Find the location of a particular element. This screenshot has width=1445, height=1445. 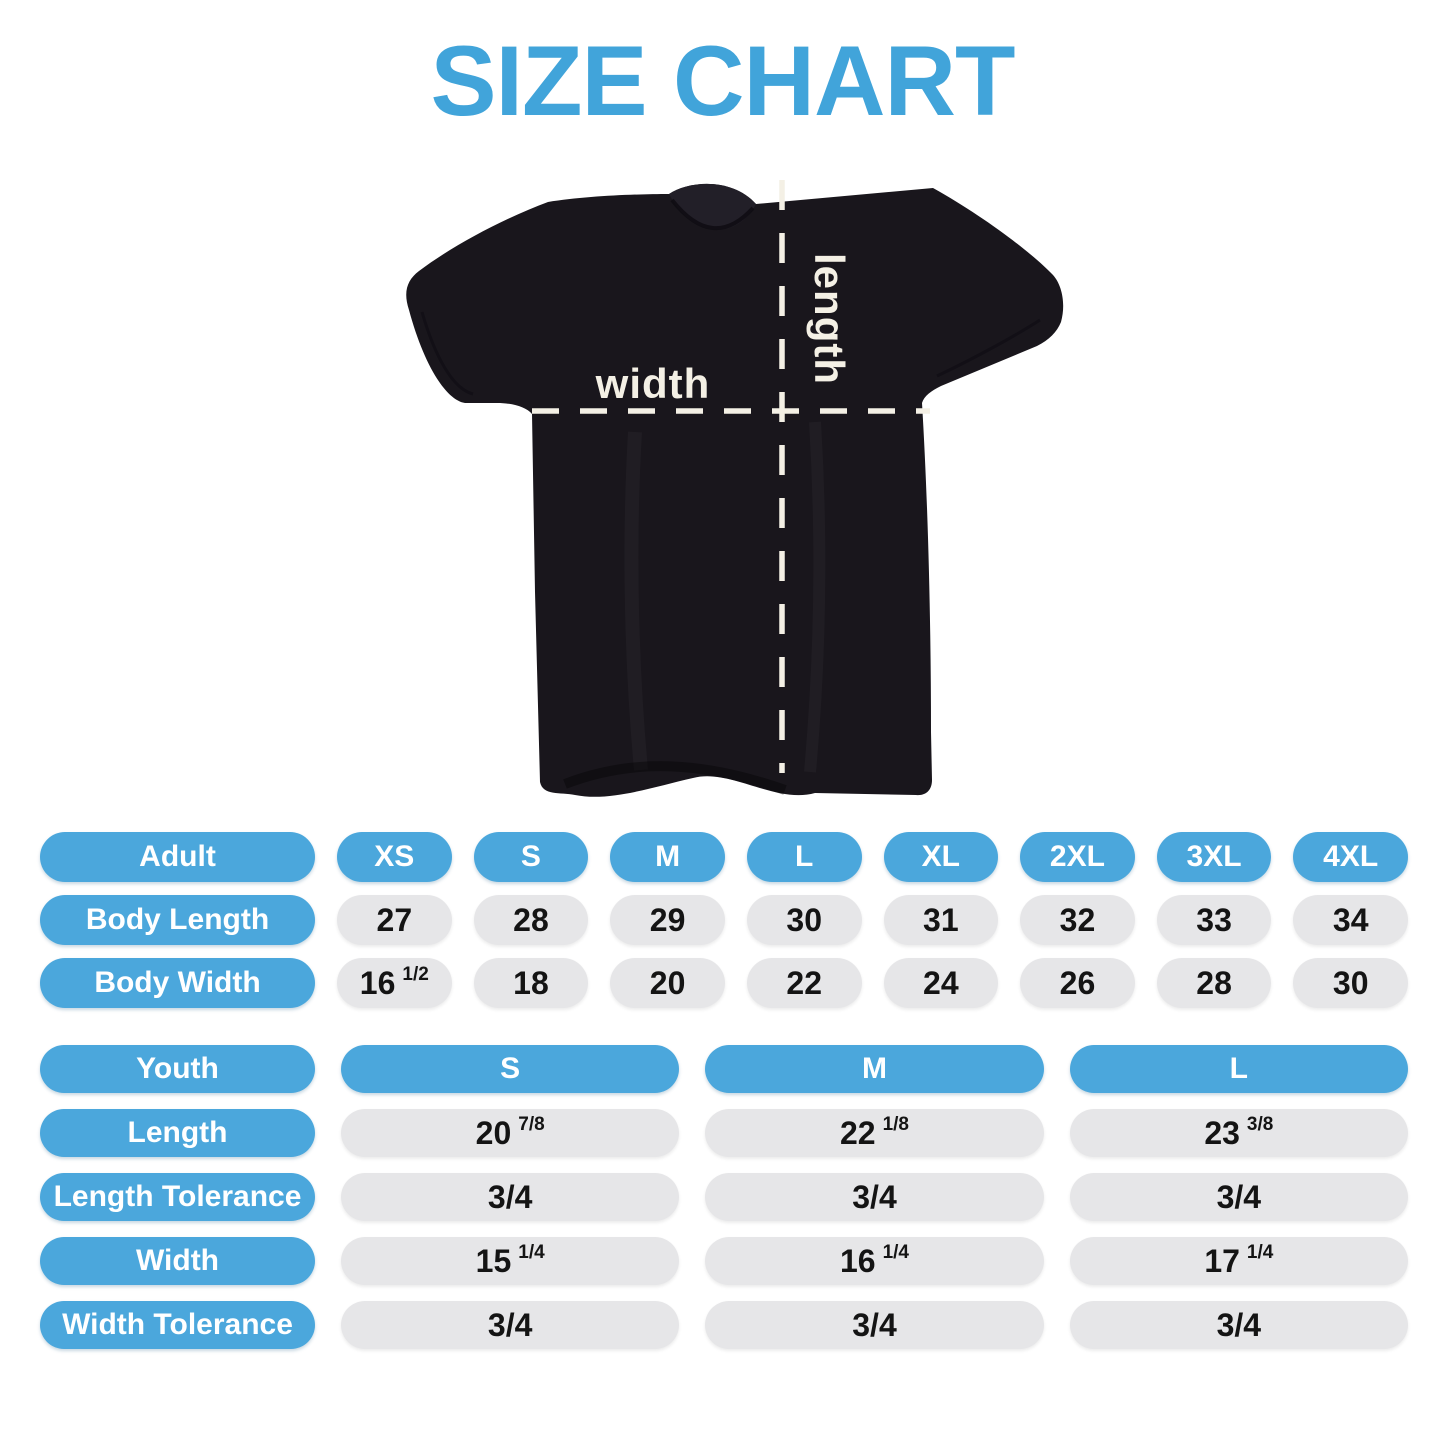

value-frac: 7/8 is located at coordinates (531, 1124).